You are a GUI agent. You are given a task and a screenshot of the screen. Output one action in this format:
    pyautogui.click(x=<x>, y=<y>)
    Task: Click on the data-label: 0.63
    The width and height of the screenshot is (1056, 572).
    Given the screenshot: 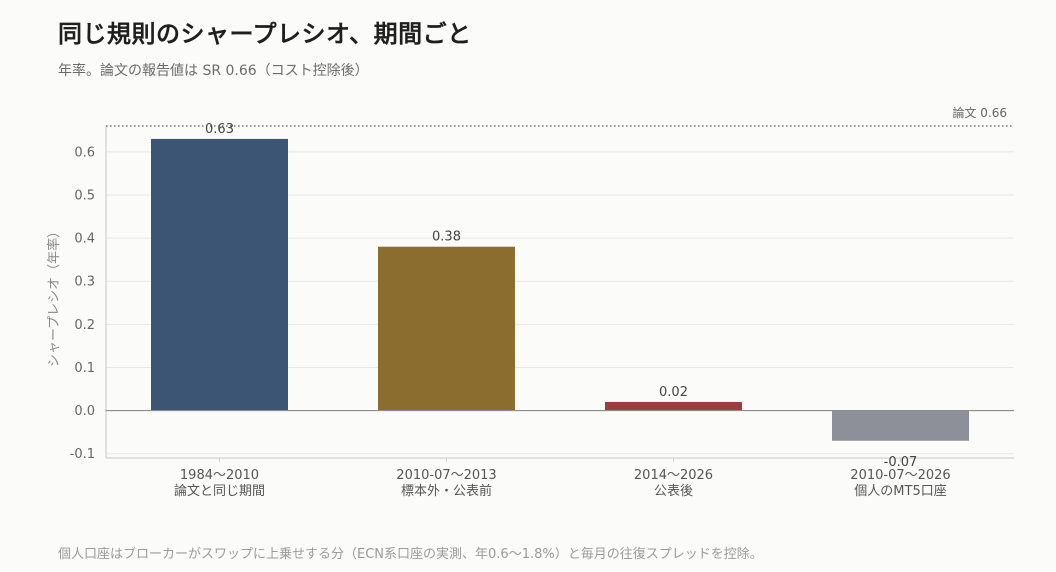 What is the action you would take?
    pyautogui.click(x=219, y=129)
    